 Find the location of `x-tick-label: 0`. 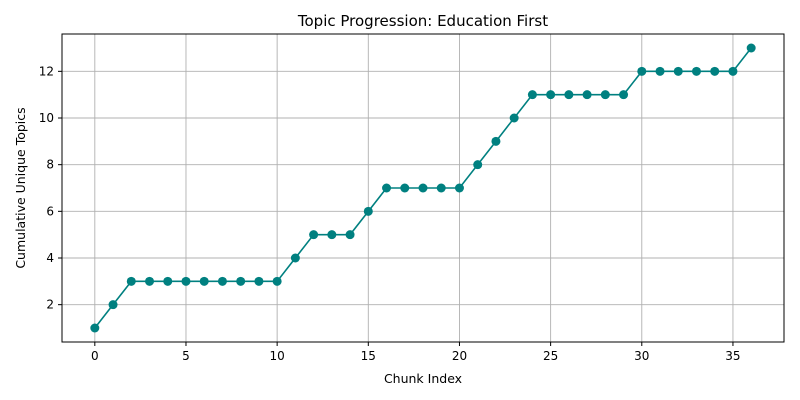

x-tick-label: 0 is located at coordinates (95, 356).